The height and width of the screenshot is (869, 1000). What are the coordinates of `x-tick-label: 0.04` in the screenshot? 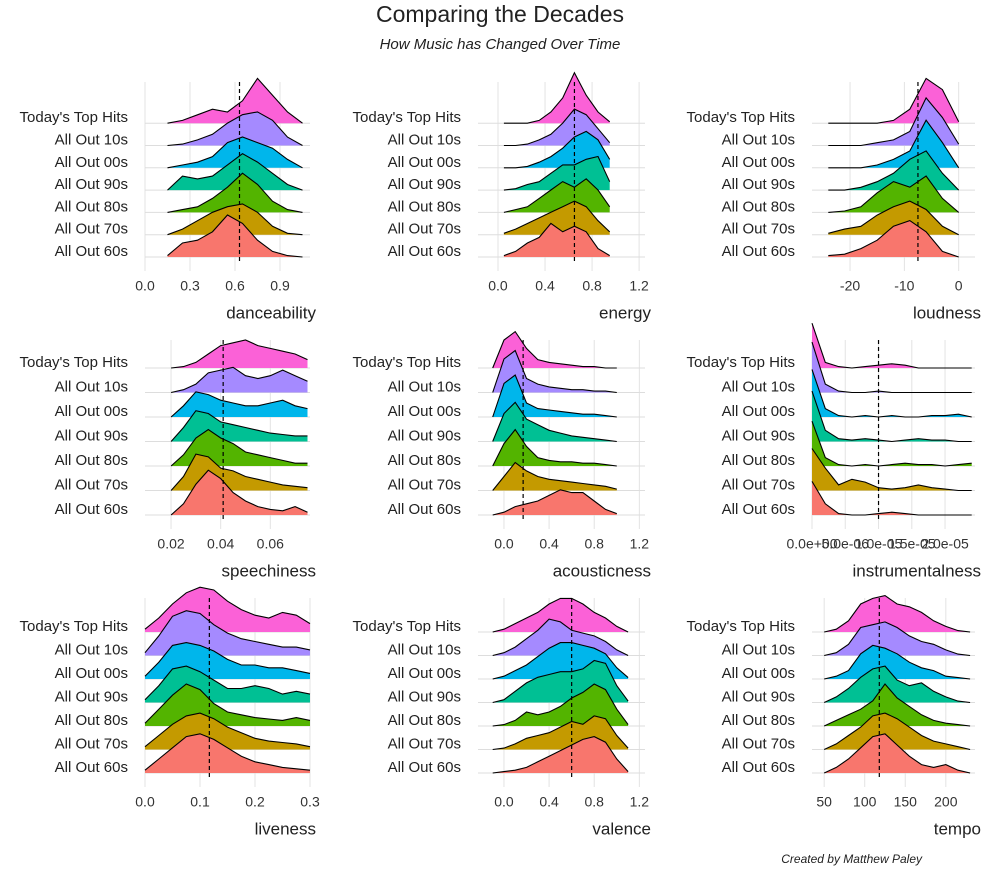 It's located at (220, 544).